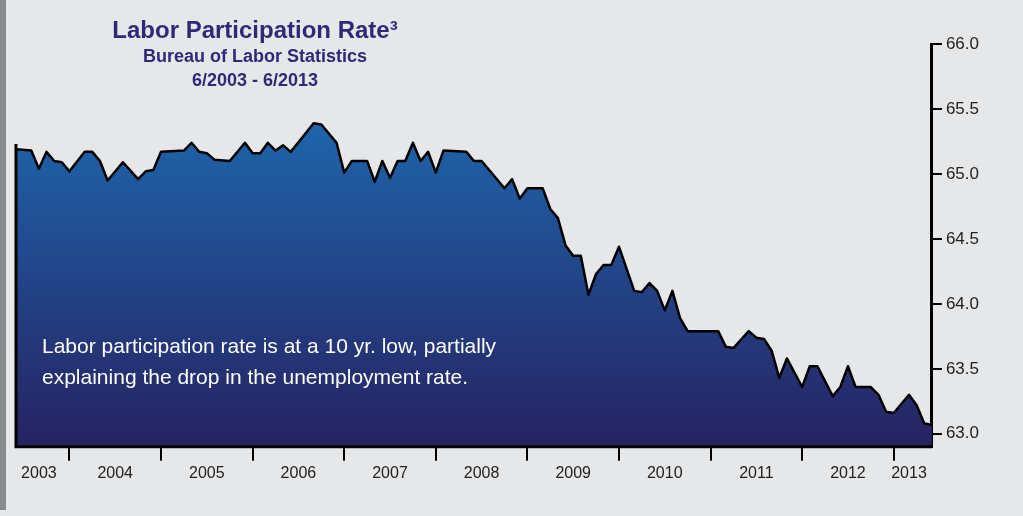 This screenshot has width=1023, height=516. I want to click on y-tick-label: 63.0, so click(962, 433).